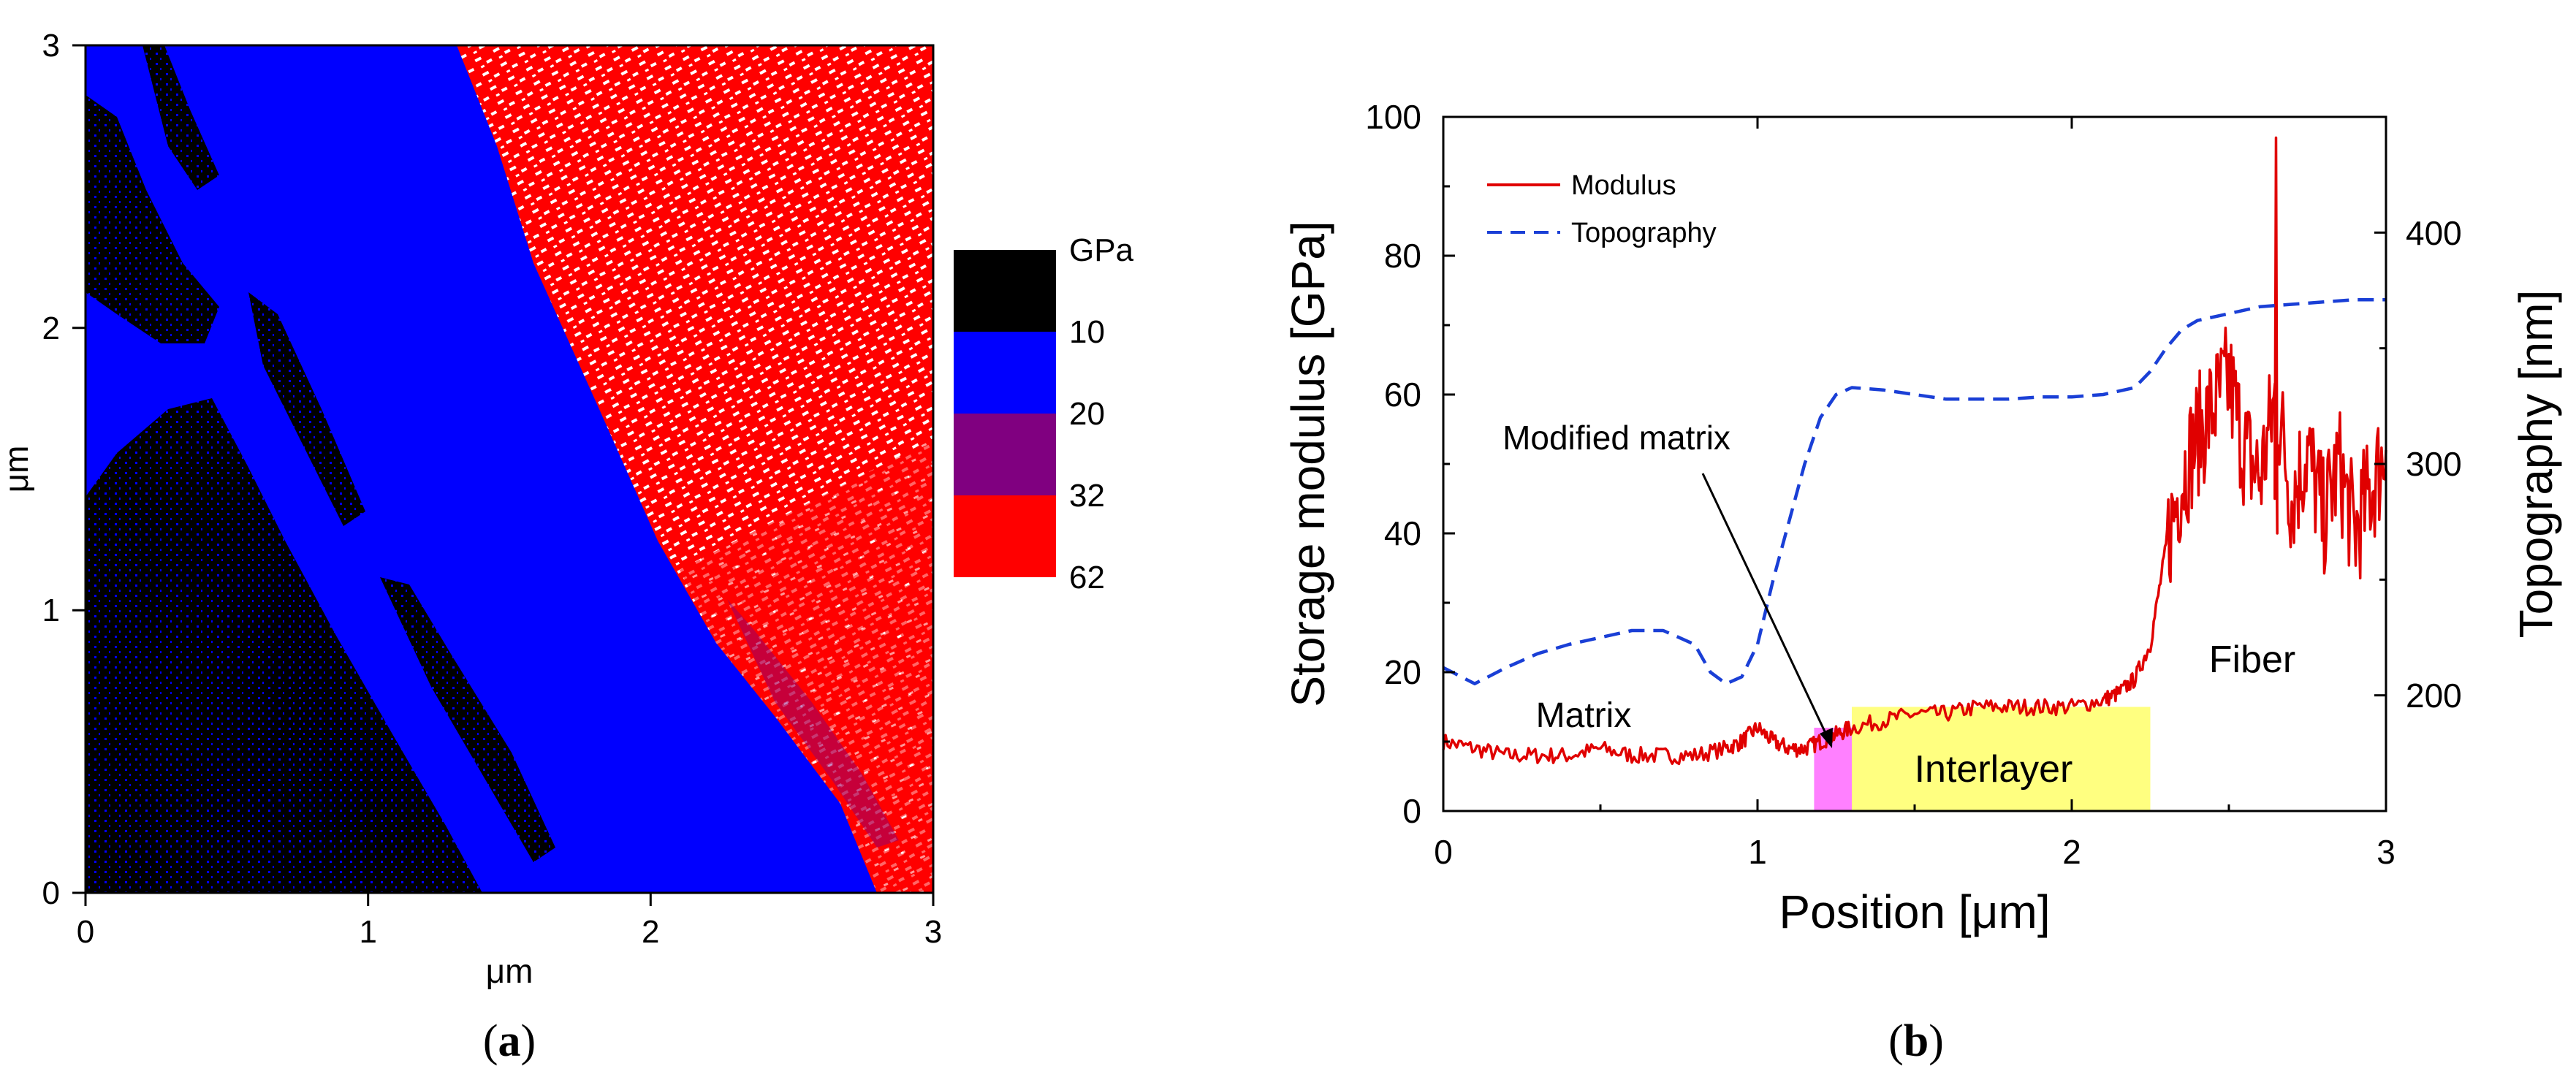 This screenshot has width=2576, height=1085. I want to click on annotation-modified-matrix: Modified matrix, so click(1616, 438).